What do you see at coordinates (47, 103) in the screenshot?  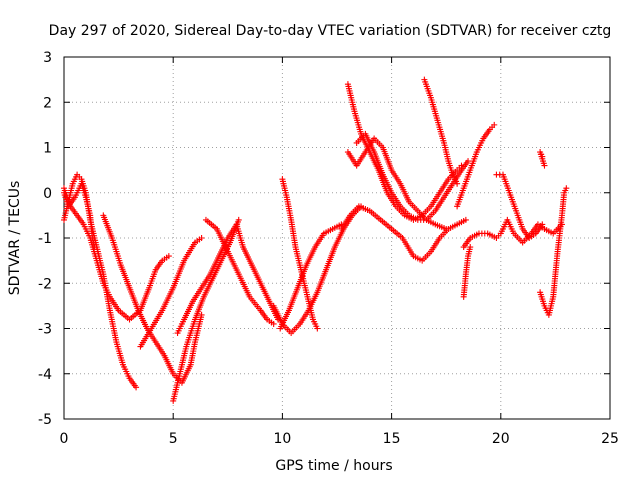 I see `y-tick-label: 2` at bounding box center [47, 103].